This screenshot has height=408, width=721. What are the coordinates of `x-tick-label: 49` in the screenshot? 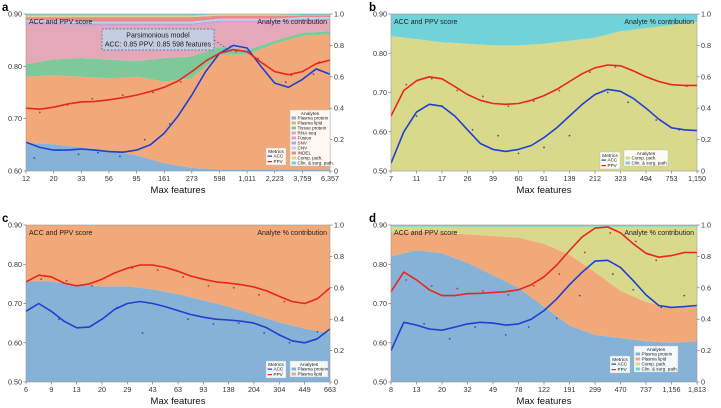 It's located at (493, 389).